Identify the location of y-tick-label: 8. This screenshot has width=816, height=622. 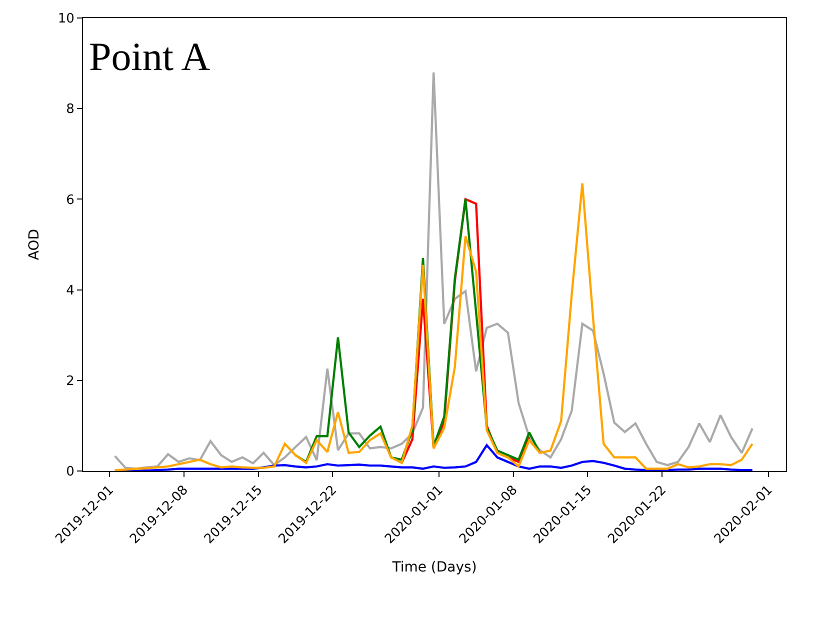
(70, 110).